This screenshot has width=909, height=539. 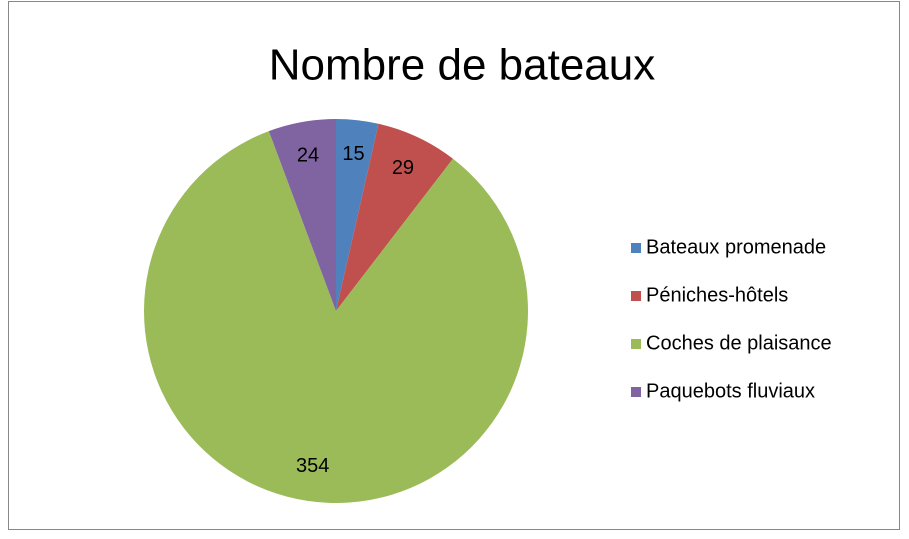 What do you see at coordinates (308, 155) in the screenshot?
I see `data-label: 24` at bounding box center [308, 155].